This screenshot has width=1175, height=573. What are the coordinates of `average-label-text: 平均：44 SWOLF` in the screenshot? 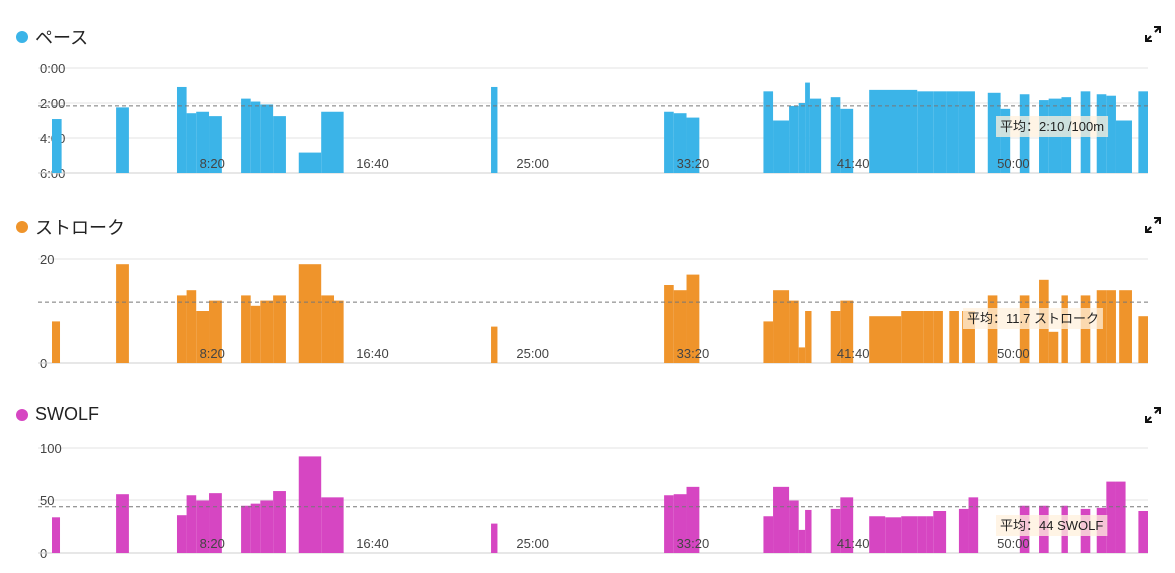 It's located at (1051, 525).